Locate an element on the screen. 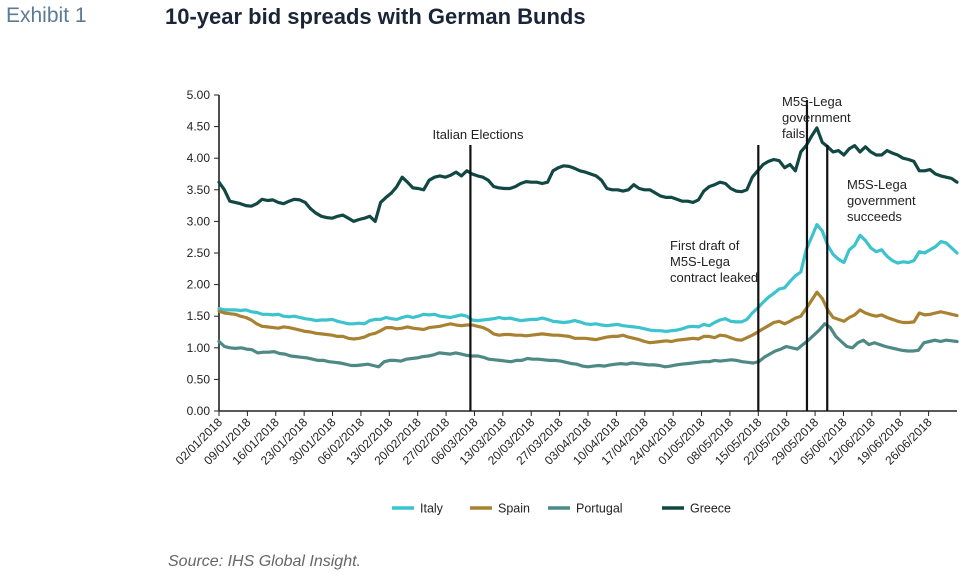 This screenshot has width=969, height=581. event-annotation: First draft of M5S-Lega contract leaked is located at coordinates (714, 261).